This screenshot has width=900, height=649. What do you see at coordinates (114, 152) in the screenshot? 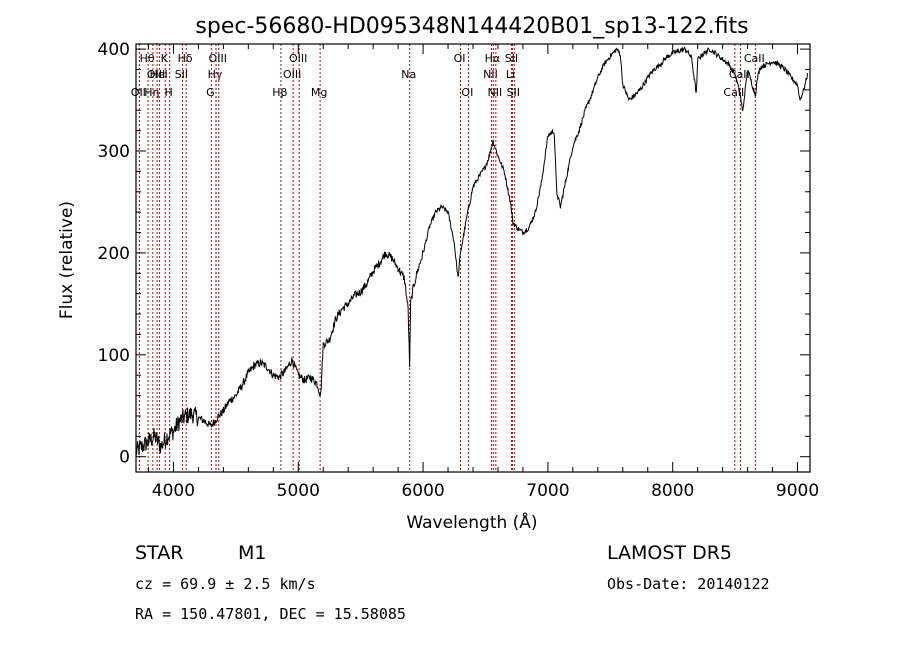
I see `y-tick-label: 300` at bounding box center [114, 152].